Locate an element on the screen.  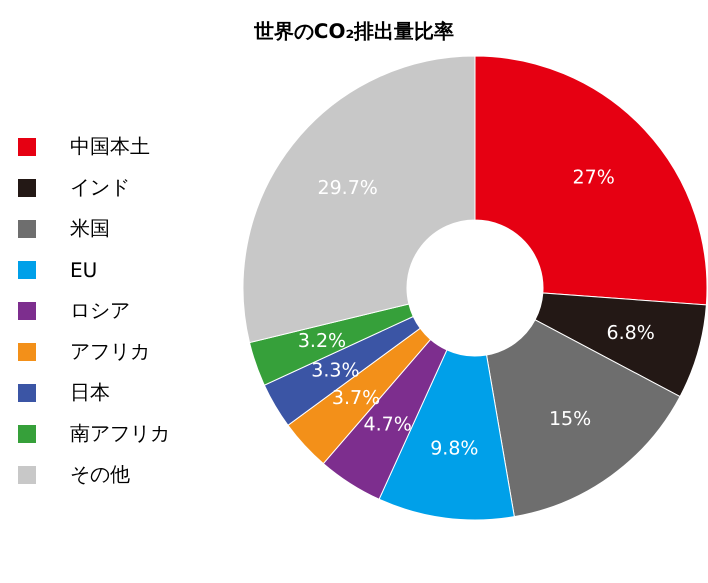
data-label: 4.7% is located at coordinates (388, 424).